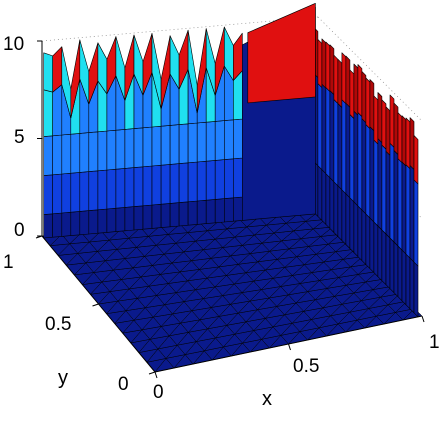 The width and height of the screenshot is (444, 444). What do you see at coordinates (58, 324) in the screenshot?
I see `y-tick-0.5: 0.5` at bounding box center [58, 324].